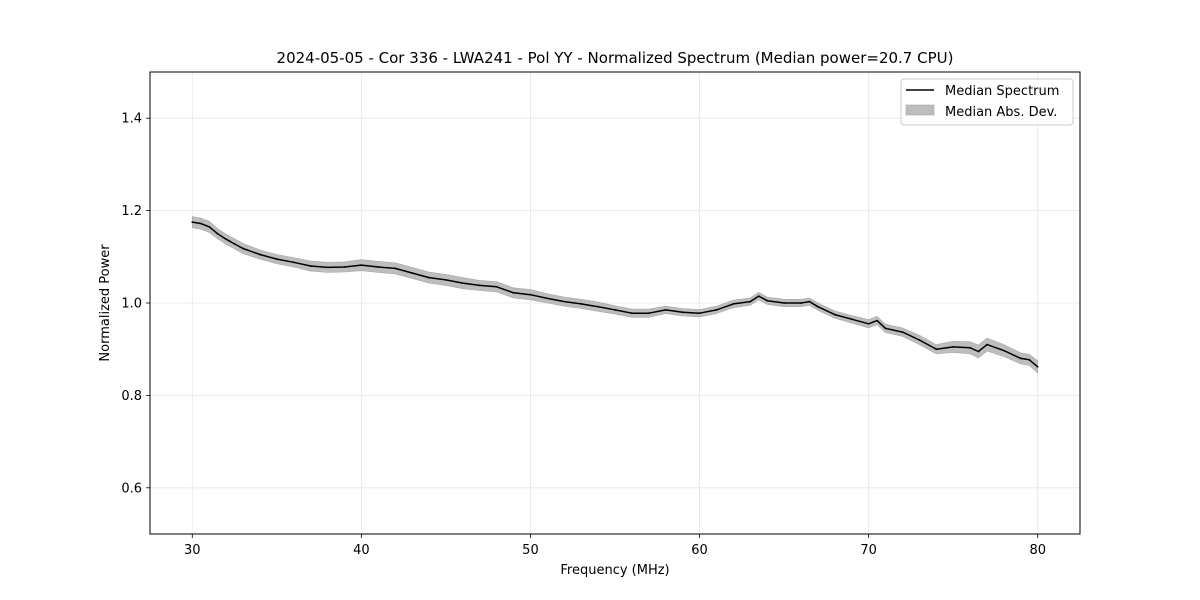  What do you see at coordinates (920, 110) in the screenshot?
I see `legend-band-swatch` at bounding box center [920, 110].